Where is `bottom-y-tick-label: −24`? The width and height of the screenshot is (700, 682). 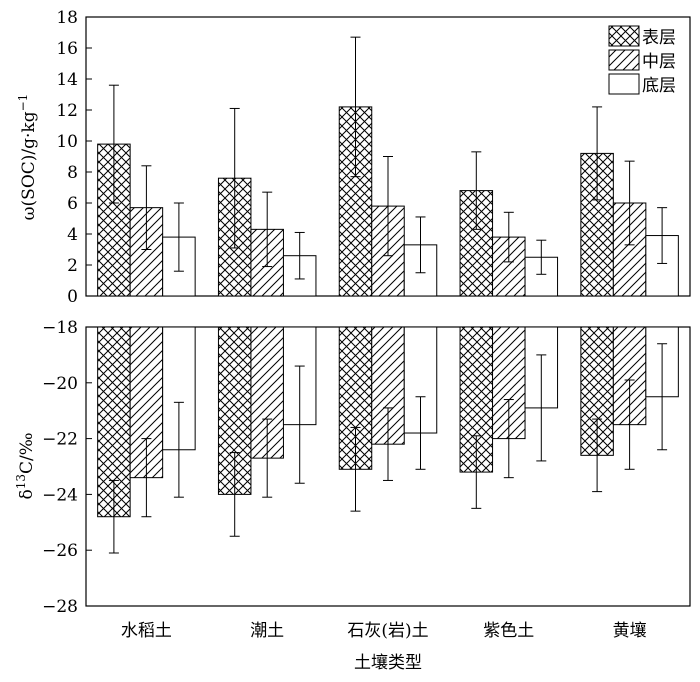 bottom-y-tick-label: −24 is located at coordinates (60, 495).